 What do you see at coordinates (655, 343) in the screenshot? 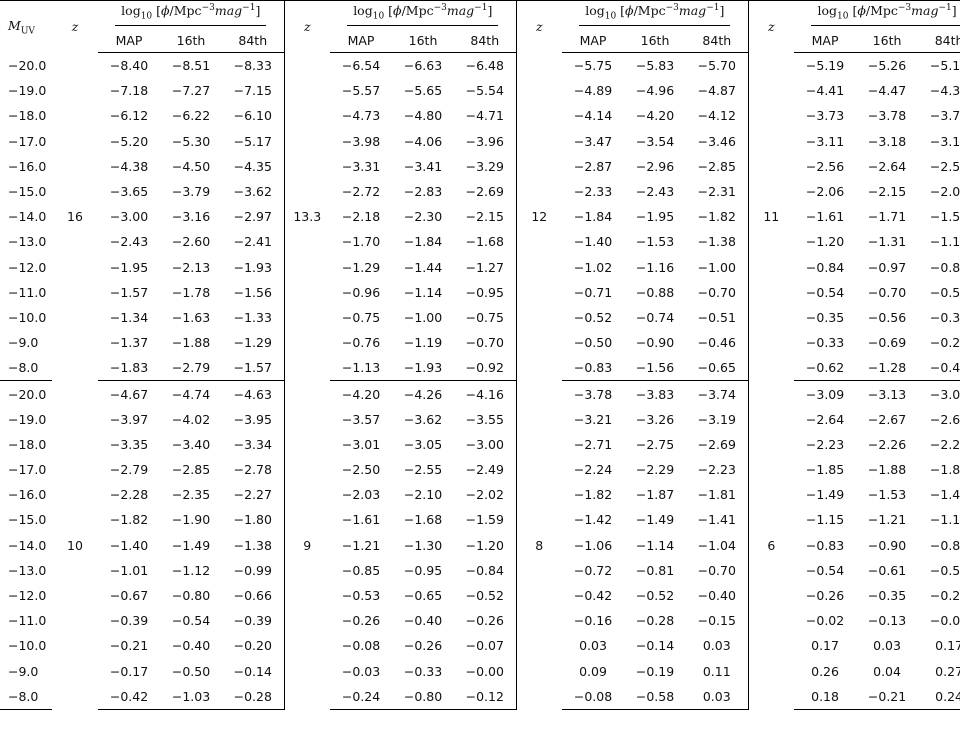
I see `phi-value: −0.90` at bounding box center [655, 343].